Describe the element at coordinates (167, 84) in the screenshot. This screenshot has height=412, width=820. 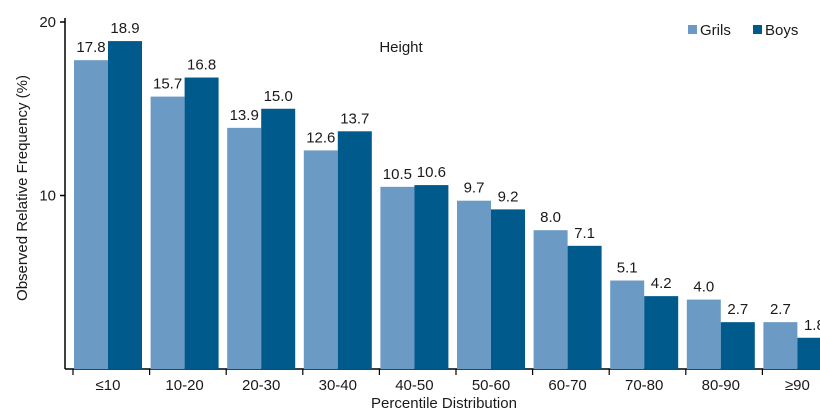
I see `data-label: 15.7` at that location.